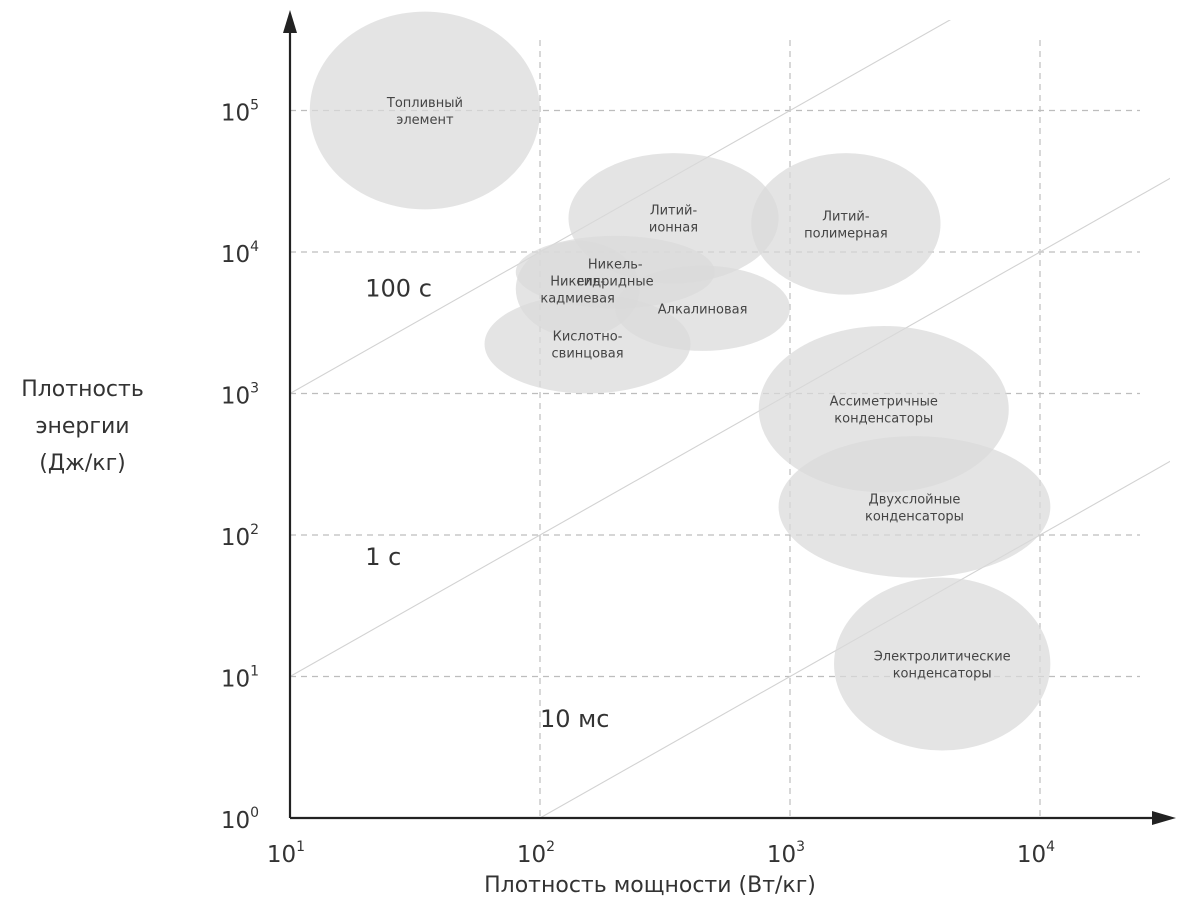 The height and width of the screenshot is (917, 1187). What do you see at coordinates (82, 426) in the screenshot?
I see `y-axis-label-line-2: энергии` at bounding box center [82, 426].